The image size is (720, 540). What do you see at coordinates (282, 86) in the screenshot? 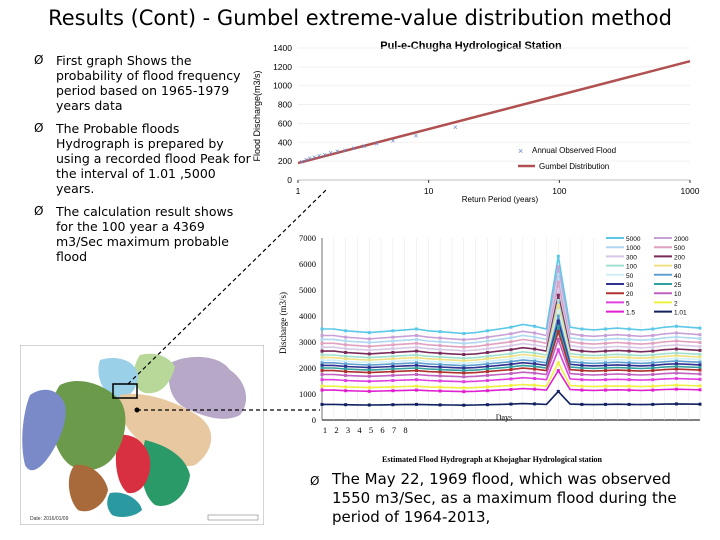
I see `chart1-y-tick-label: 1000` at bounding box center [282, 86].